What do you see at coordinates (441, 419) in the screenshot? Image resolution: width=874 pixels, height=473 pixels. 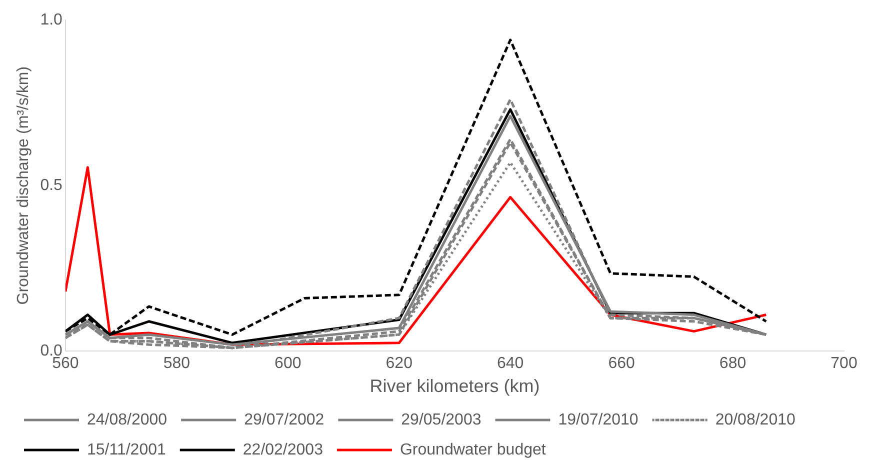 I see `legend-label: 29/05/2003` at bounding box center [441, 419].